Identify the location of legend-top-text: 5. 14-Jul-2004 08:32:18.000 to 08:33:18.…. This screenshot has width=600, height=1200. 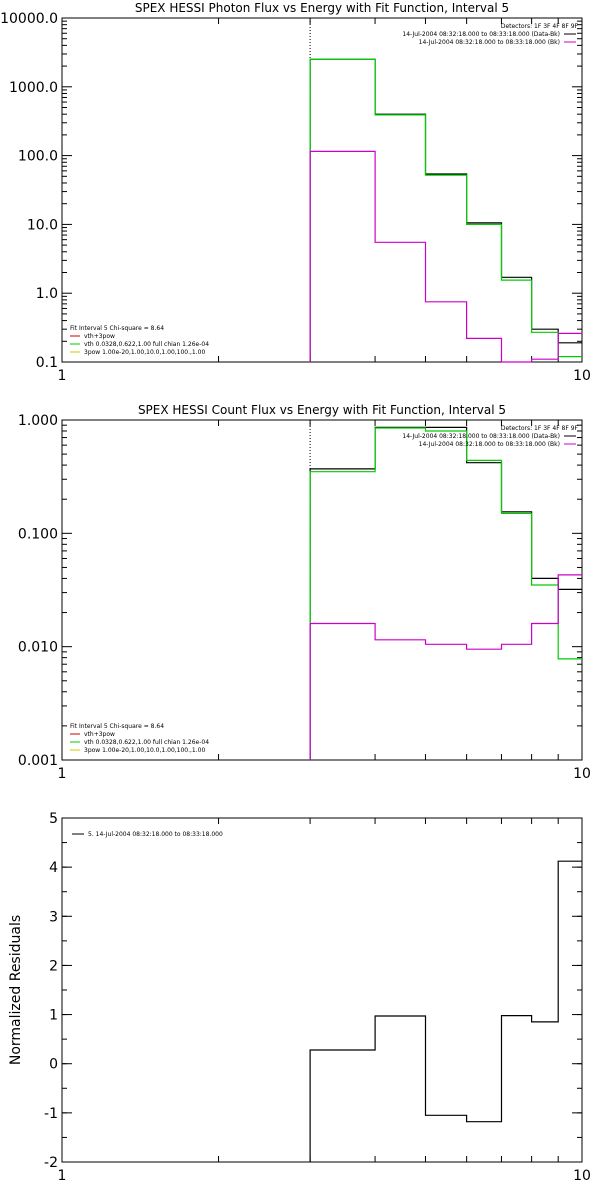
(155, 834).